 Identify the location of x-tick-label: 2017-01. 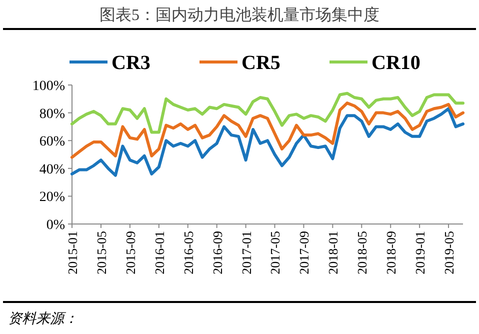
(246, 252).